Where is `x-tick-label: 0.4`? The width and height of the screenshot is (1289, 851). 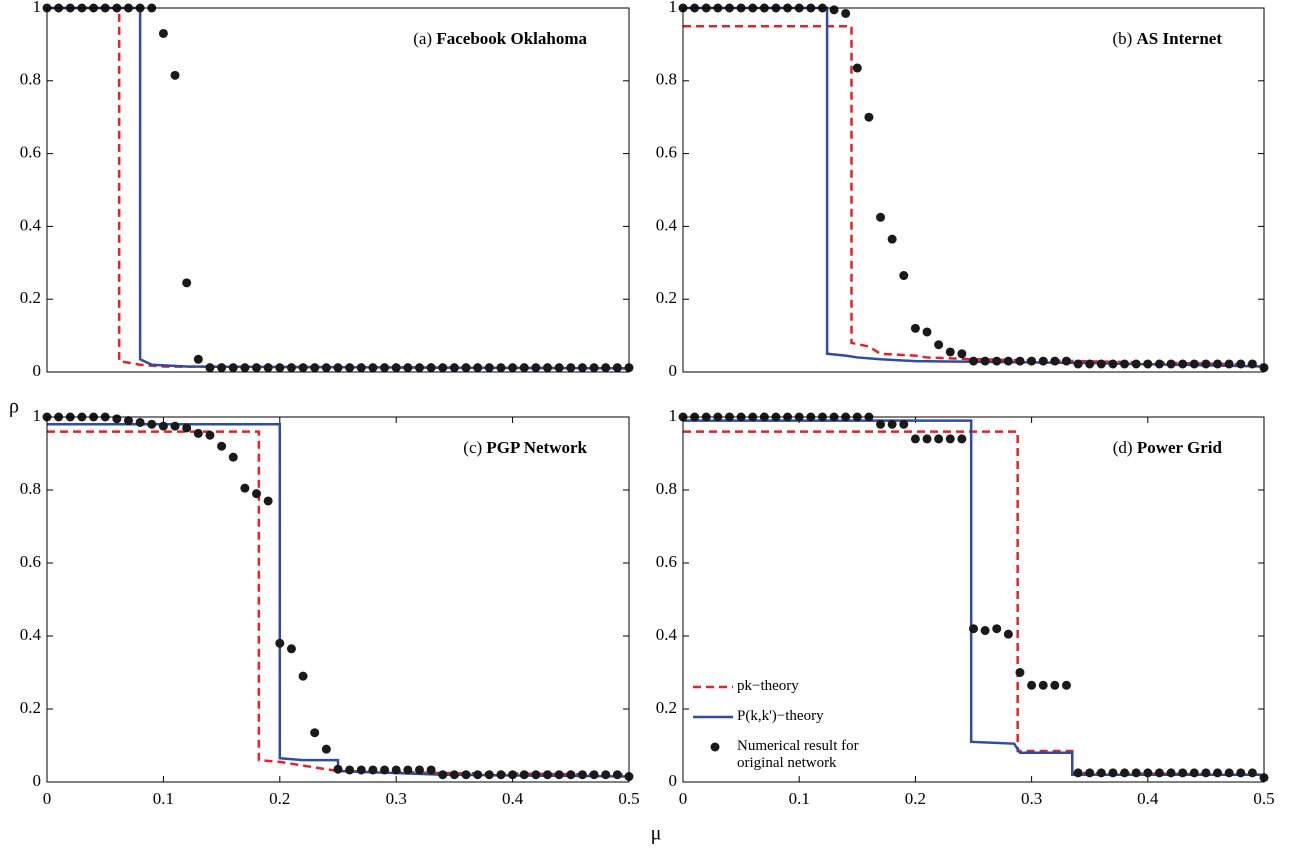 x-tick-label: 0.4 is located at coordinates (1148, 798).